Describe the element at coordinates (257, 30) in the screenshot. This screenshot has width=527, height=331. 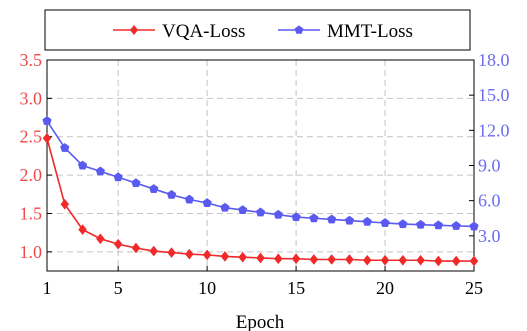
I see `legend: VQA-Loss MMT-Loss` at that location.